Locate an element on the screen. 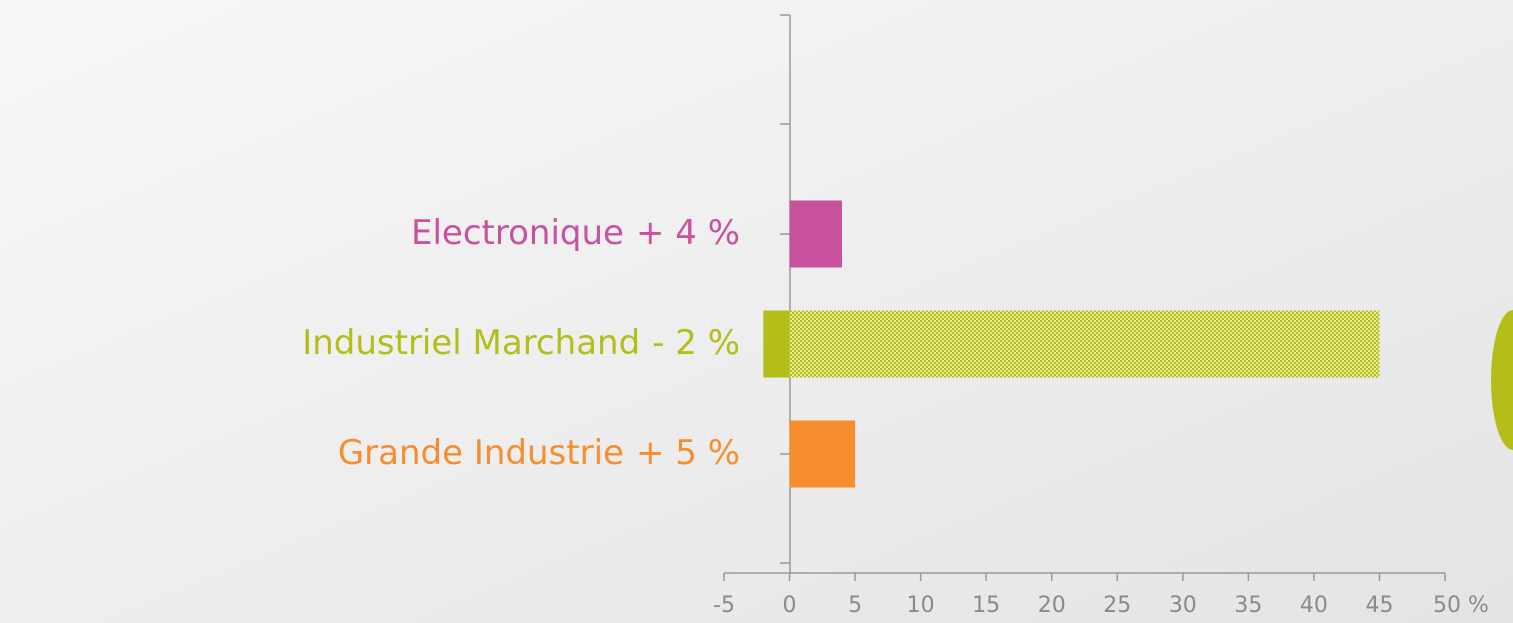 Image resolution: width=1513 pixels, height=623 pixels. category-label: Grande Industrie + 5 % is located at coordinates (539, 453).